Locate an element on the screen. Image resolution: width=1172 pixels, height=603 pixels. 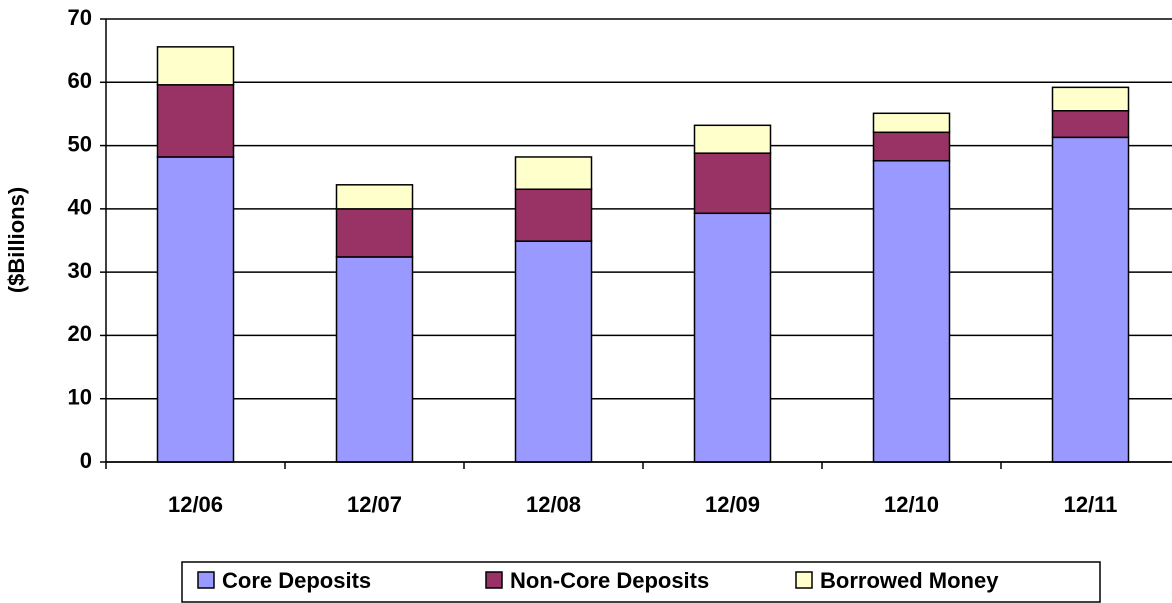
legend-box is located at coordinates (641, 582).